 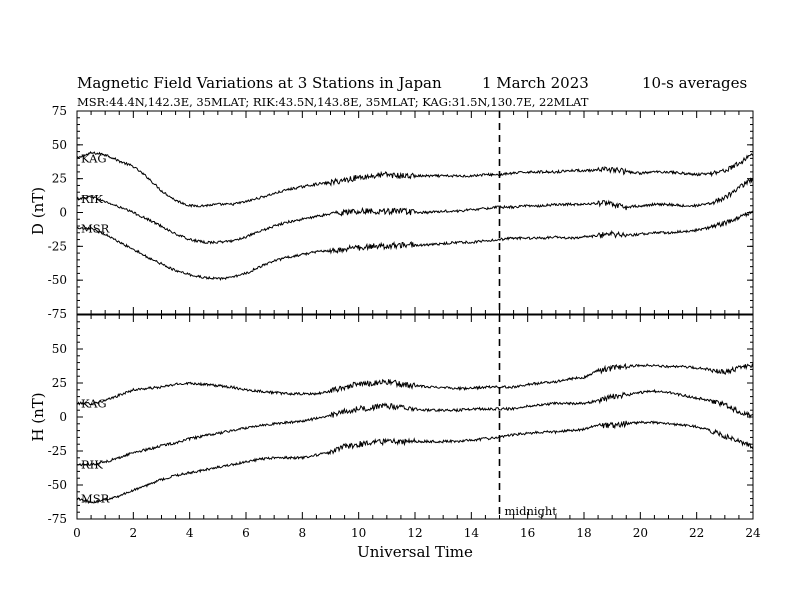 What do you see at coordinates (38, 416) in the screenshot?
I see `h-panel-ylabel: H (nT)` at bounding box center [38, 416].